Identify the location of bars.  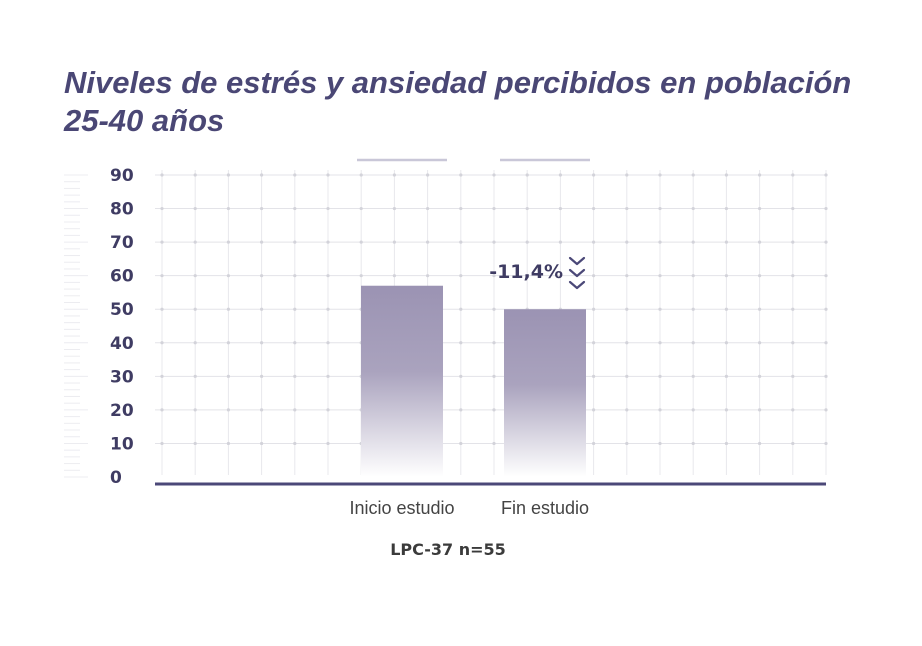
(473, 381).